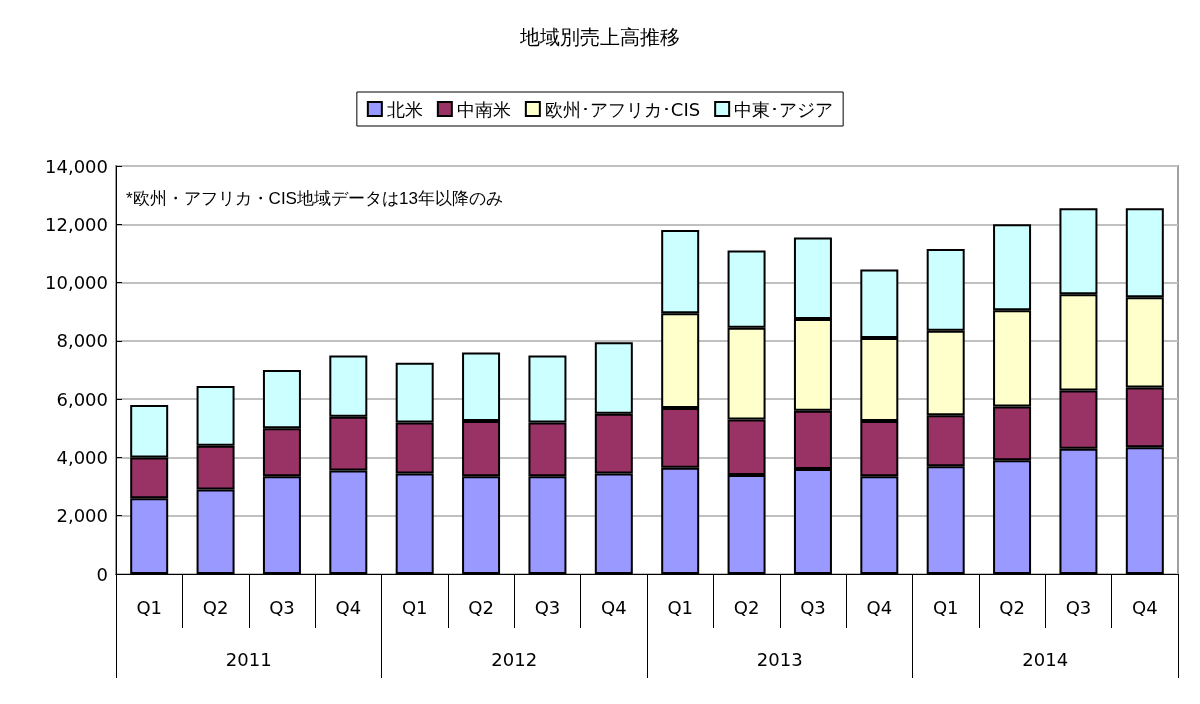 This screenshot has width=1200, height=704. What do you see at coordinates (314, 198) in the screenshot?
I see `annotation: *欧州・アフリカ・CIS地域データは13年以降のみ` at bounding box center [314, 198].